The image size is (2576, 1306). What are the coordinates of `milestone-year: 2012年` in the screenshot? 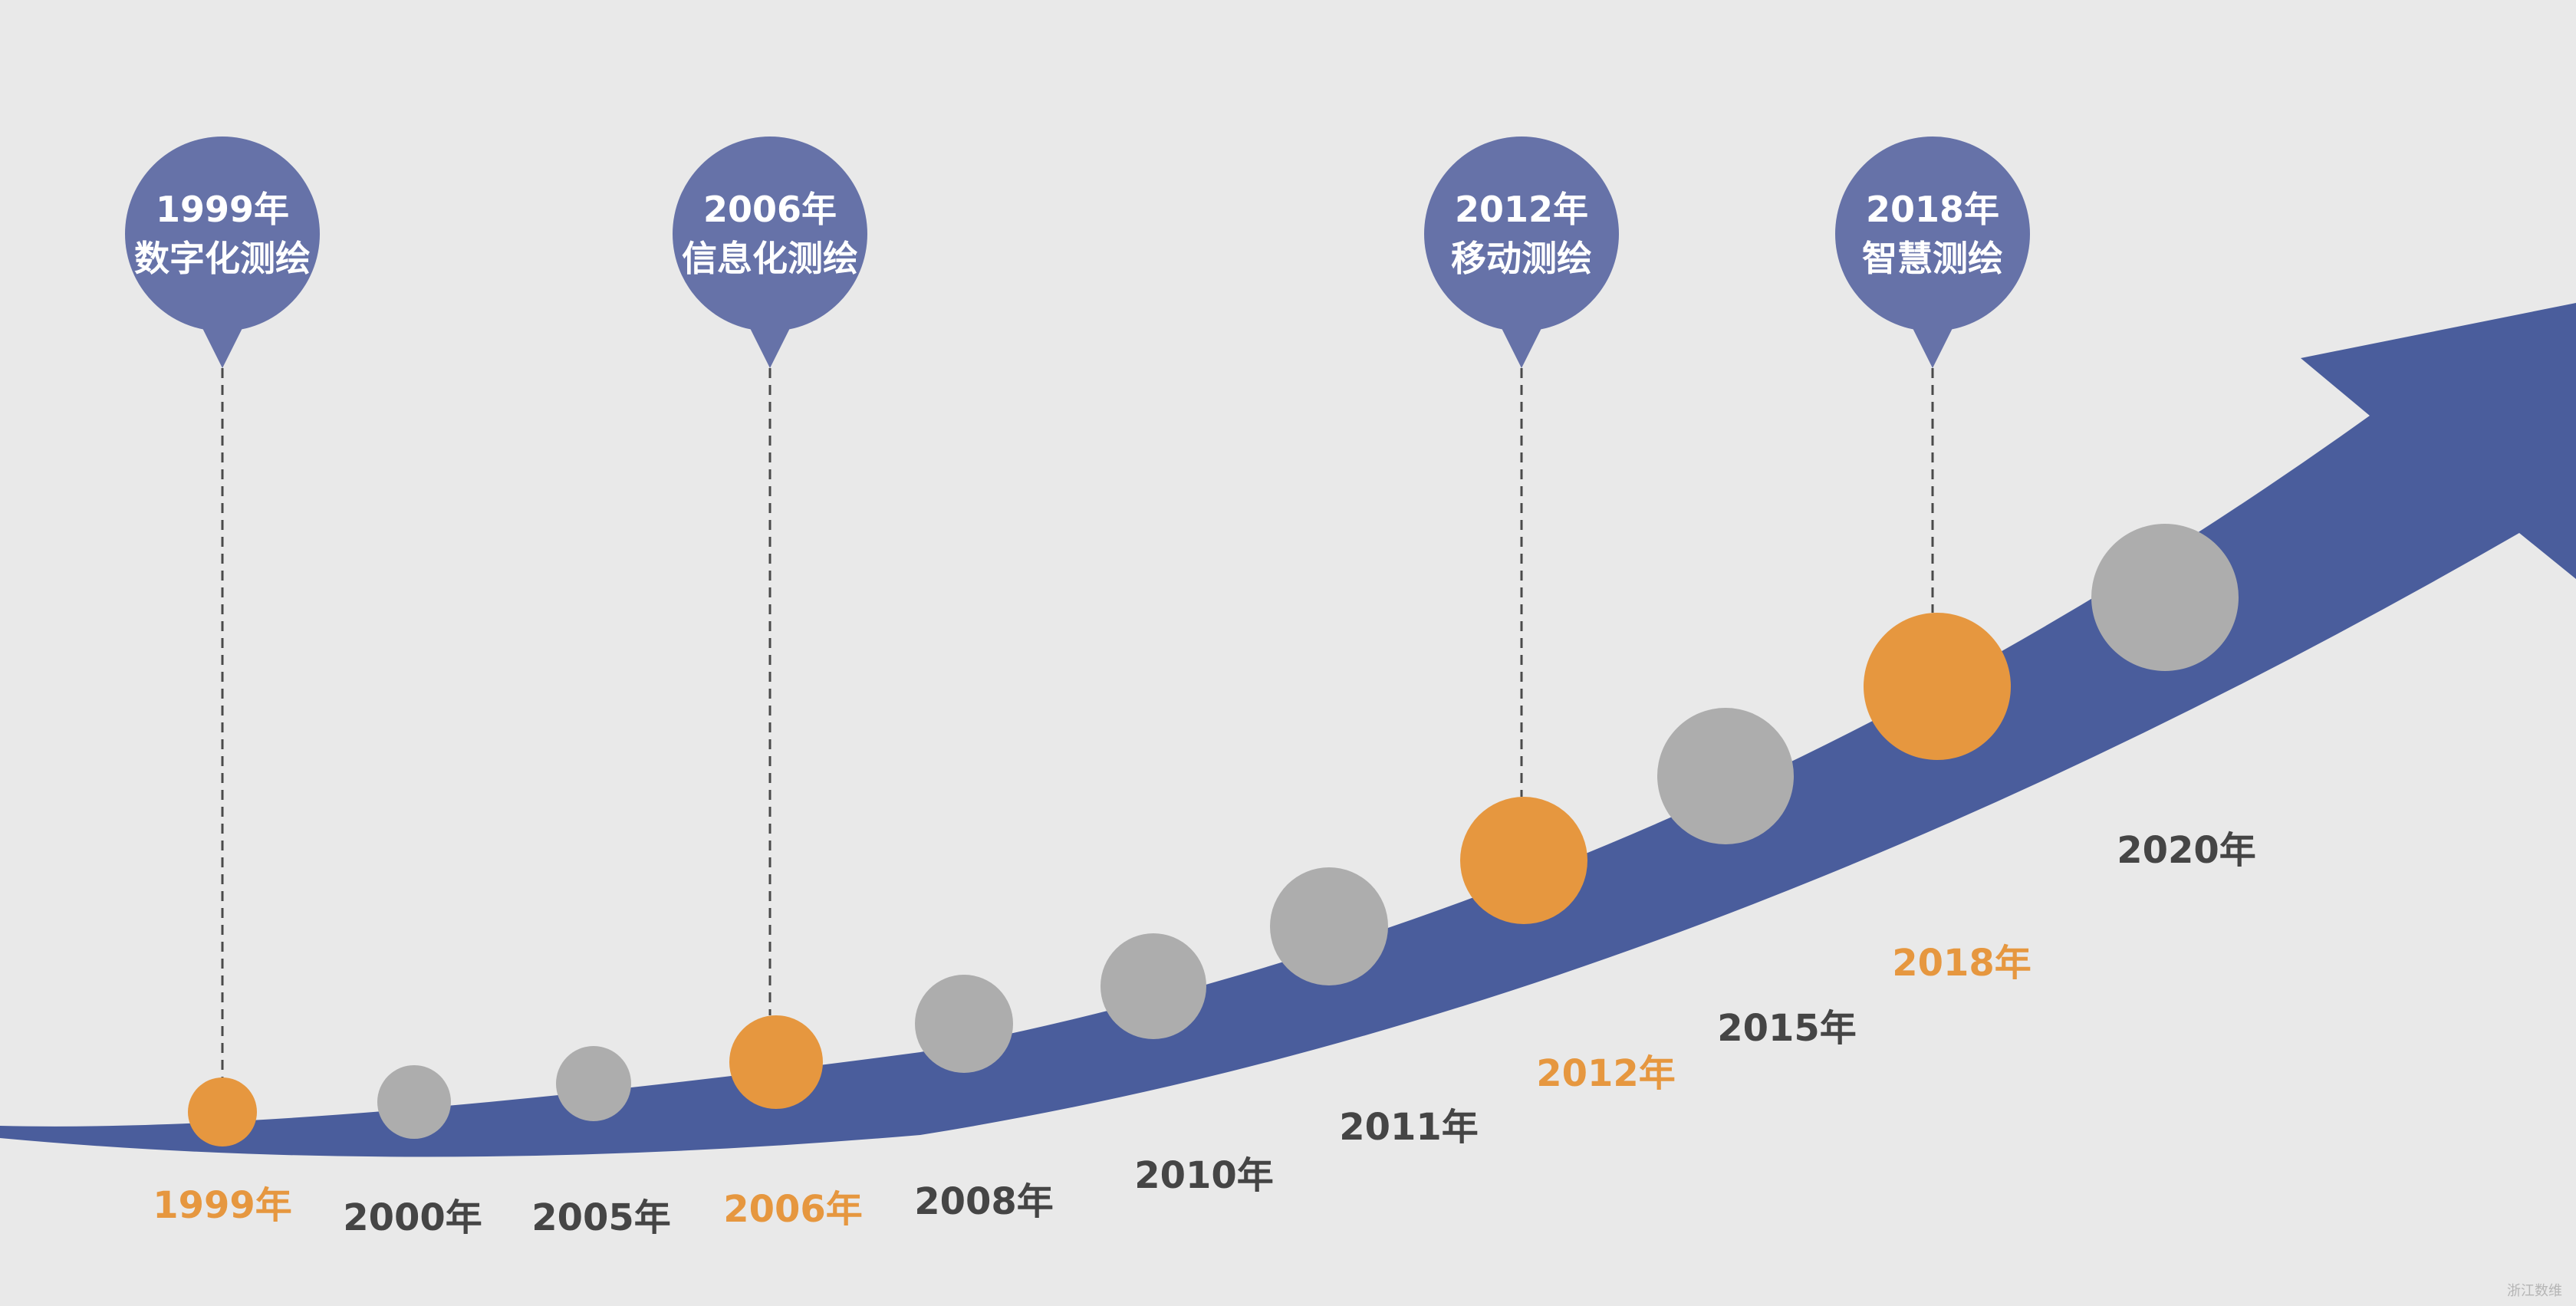 It's located at (1521, 209).